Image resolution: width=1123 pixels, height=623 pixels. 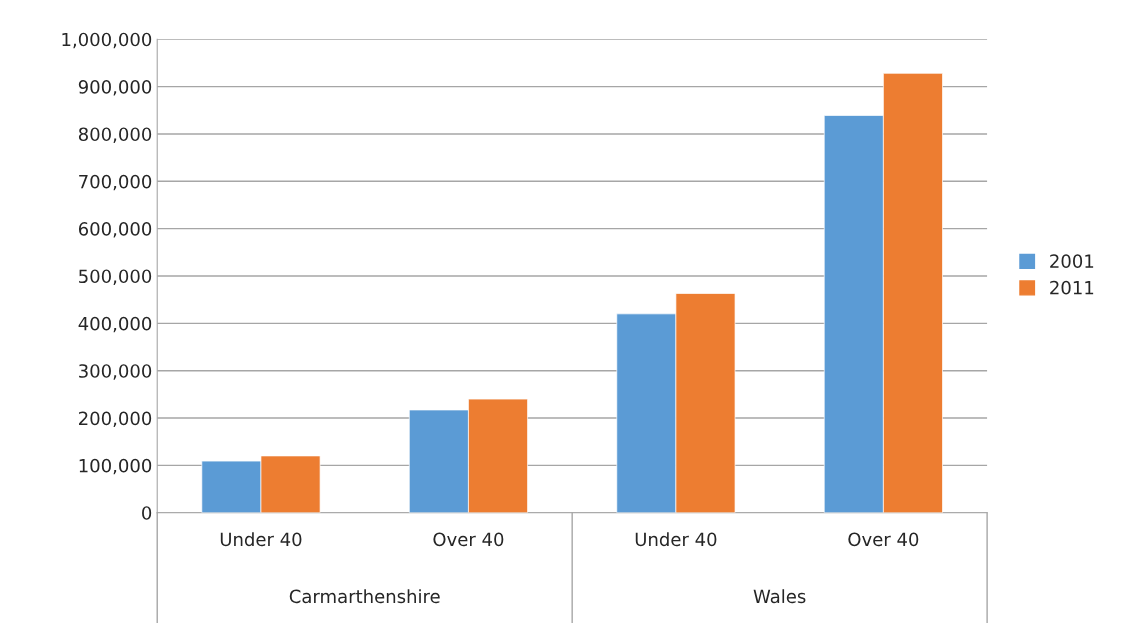 What do you see at coordinates (115, 466) in the screenshot?
I see `y-tick-label: 100,000` at bounding box center [115, 466].